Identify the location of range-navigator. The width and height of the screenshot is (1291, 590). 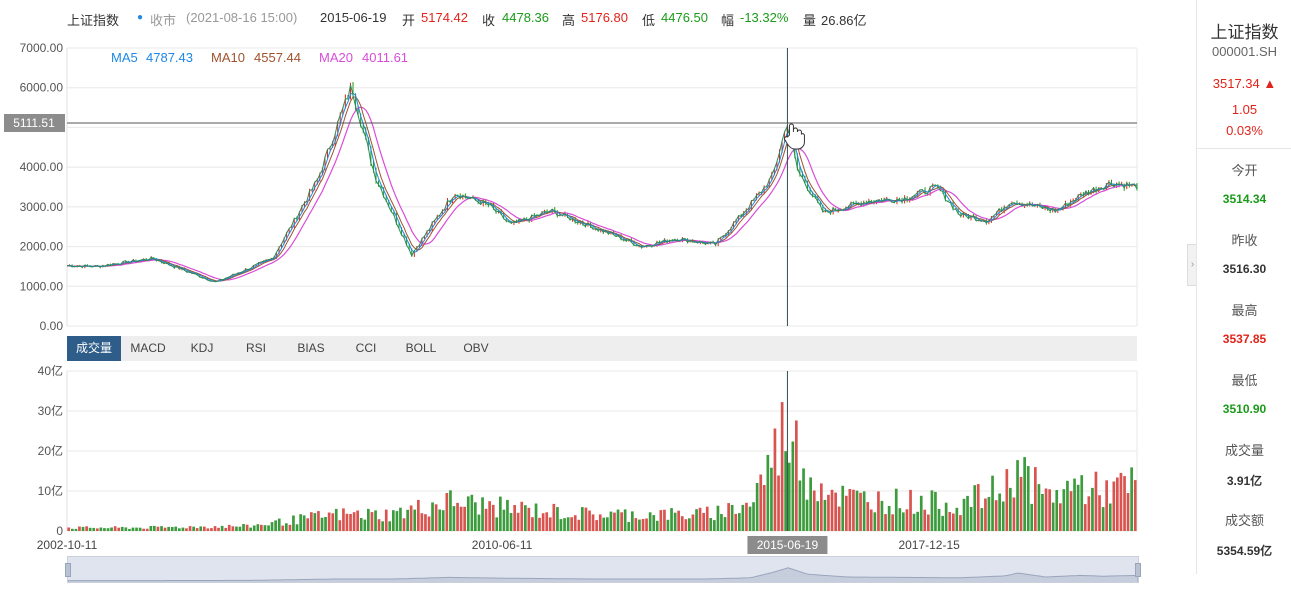
(603, 569).